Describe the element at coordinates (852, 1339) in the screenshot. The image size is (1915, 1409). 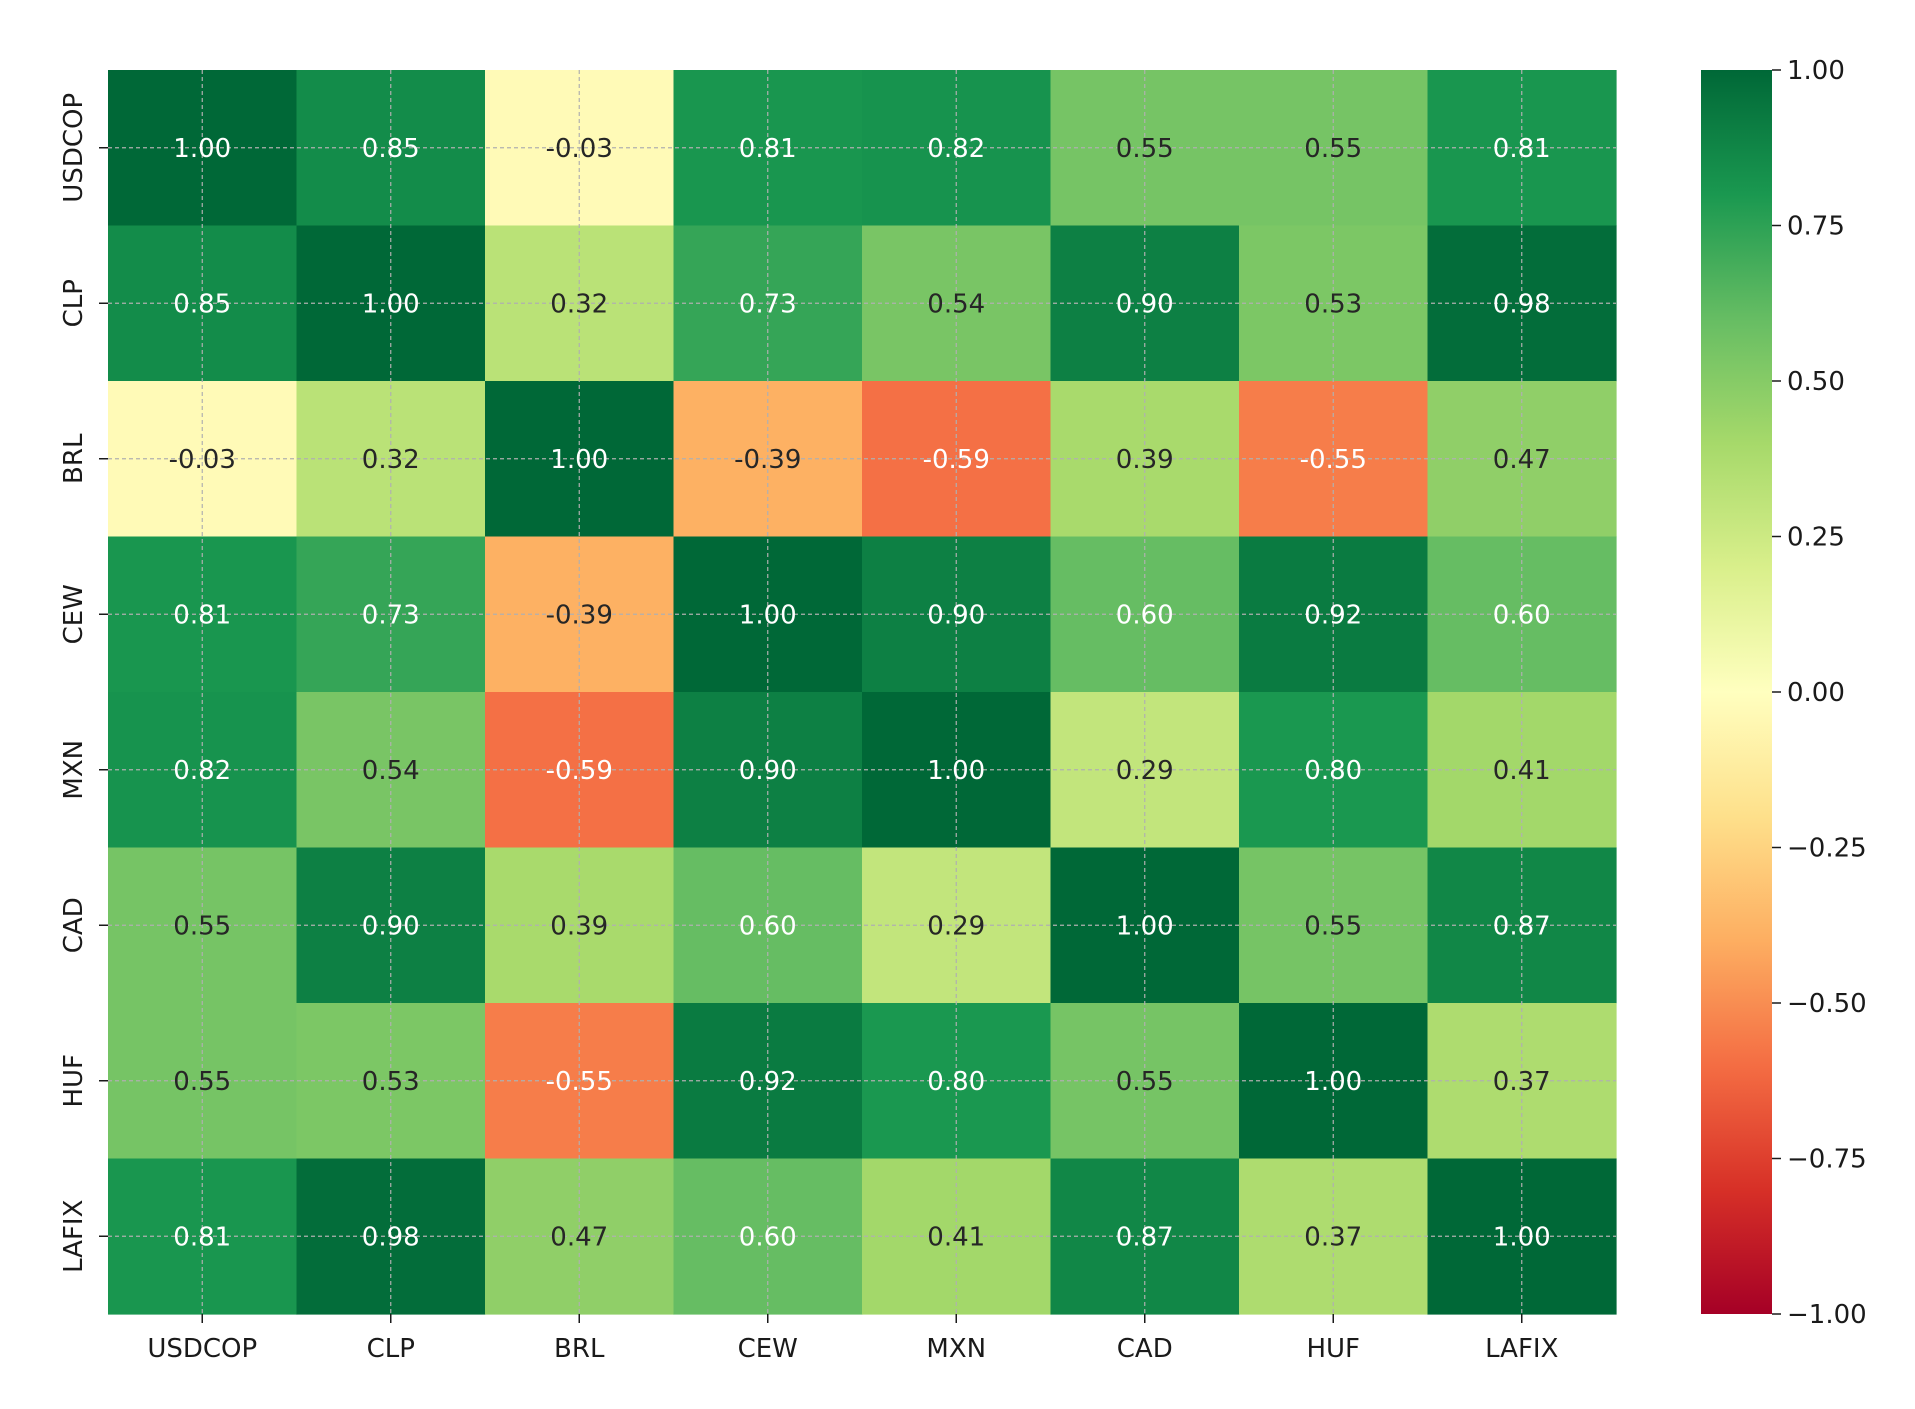
I see `x-axis: USDCOP CLP BRL CEW MXN CAD HUF LAFIX` at that location.